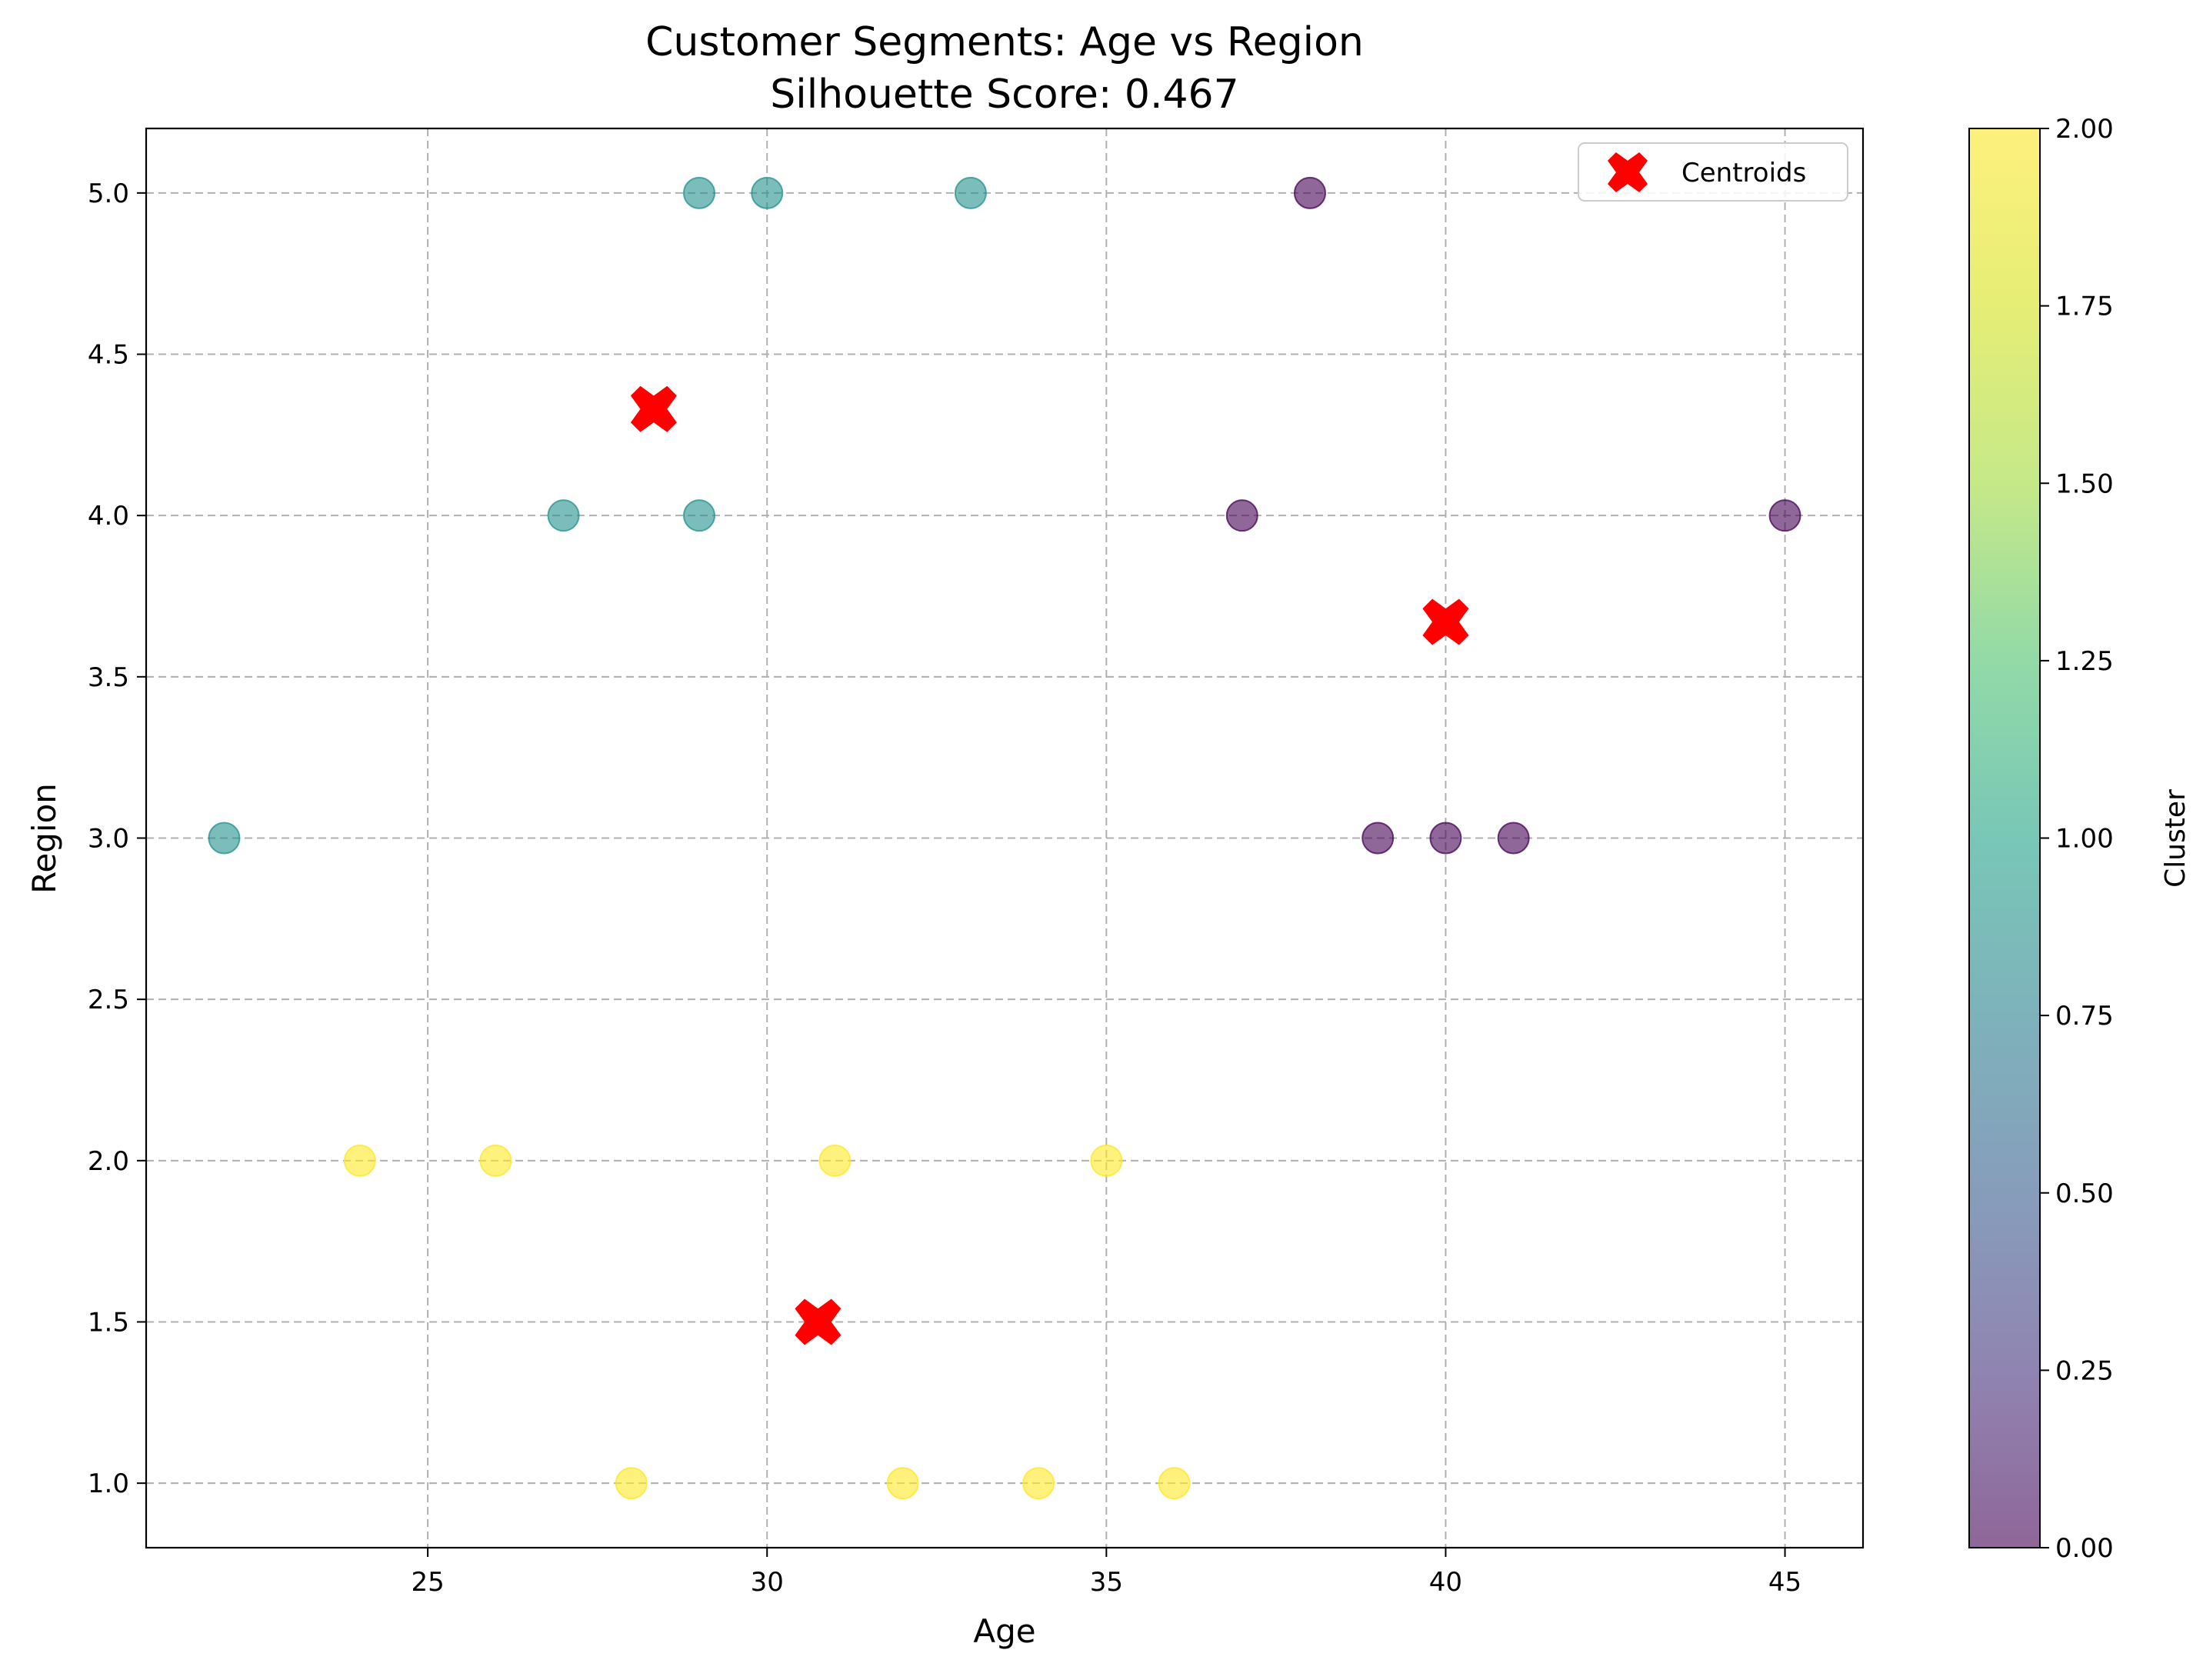 The height and width of the screenshot is (1680, 2203). What do you see at coordinates (427, 1582) in the screenshot?
I see `x-tick-label: 25` at bounding box center [427, 1582].